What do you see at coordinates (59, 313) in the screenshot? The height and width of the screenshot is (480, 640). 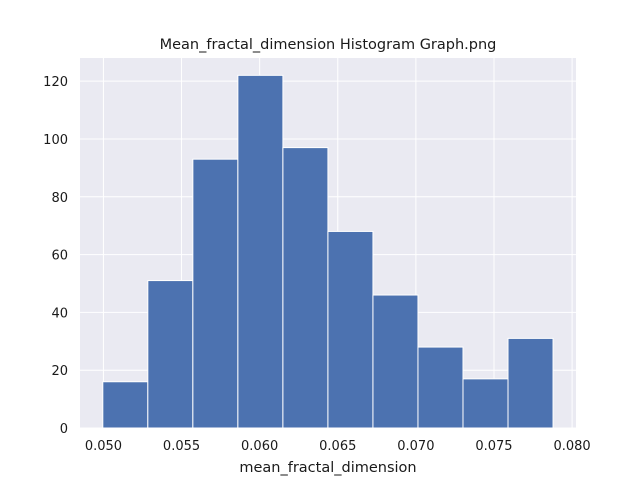 I see `y-tick-label: 40` at bounding box center [59, 313].